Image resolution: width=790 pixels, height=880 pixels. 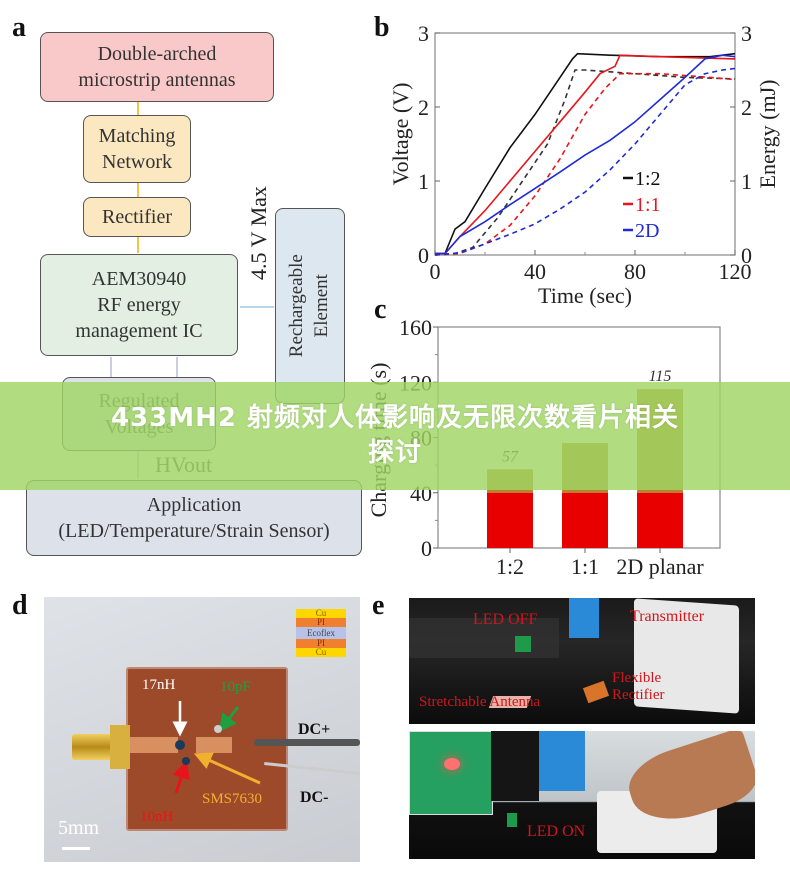 I want to click on scale-bar, so click(x=76, y=848).